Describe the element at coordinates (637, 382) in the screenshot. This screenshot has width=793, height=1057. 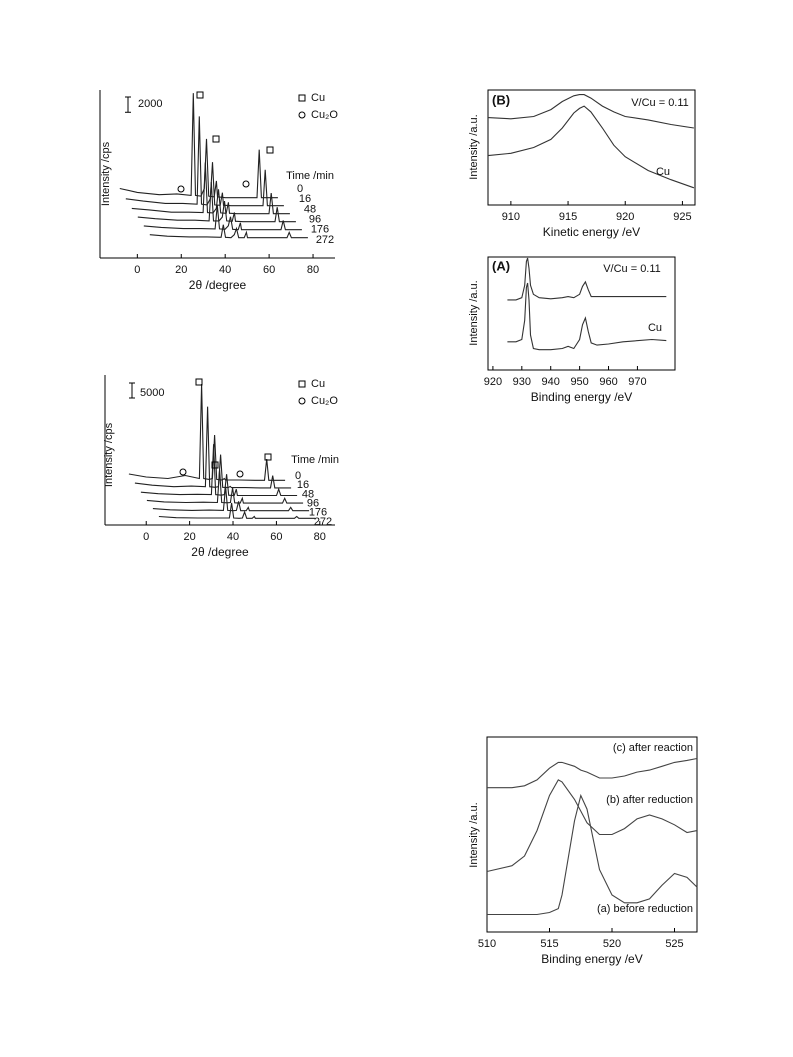
I see `x-tick-label: 970` at that location.